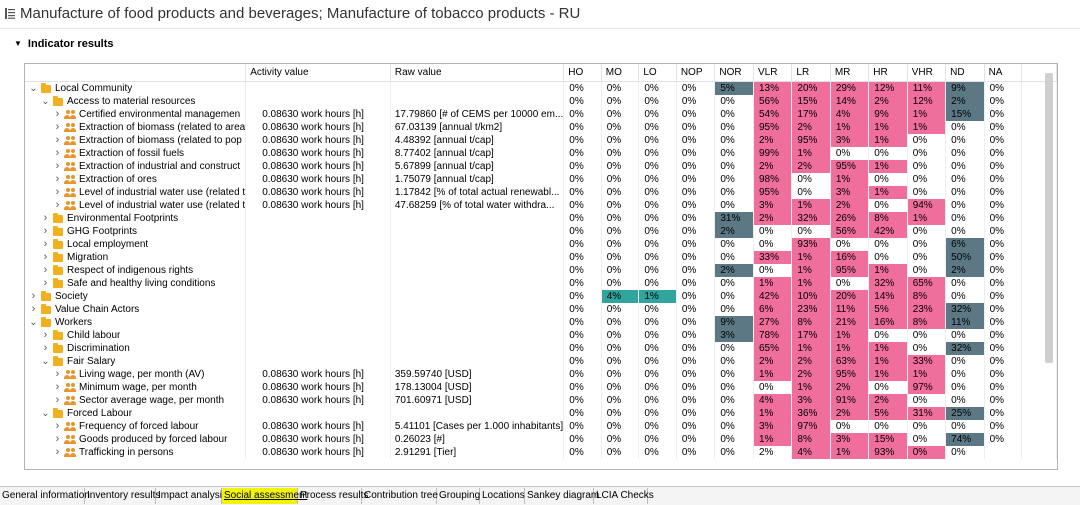  I want to click on tree-item-cell: ⌄ Fair Salary, so click(136, 361).